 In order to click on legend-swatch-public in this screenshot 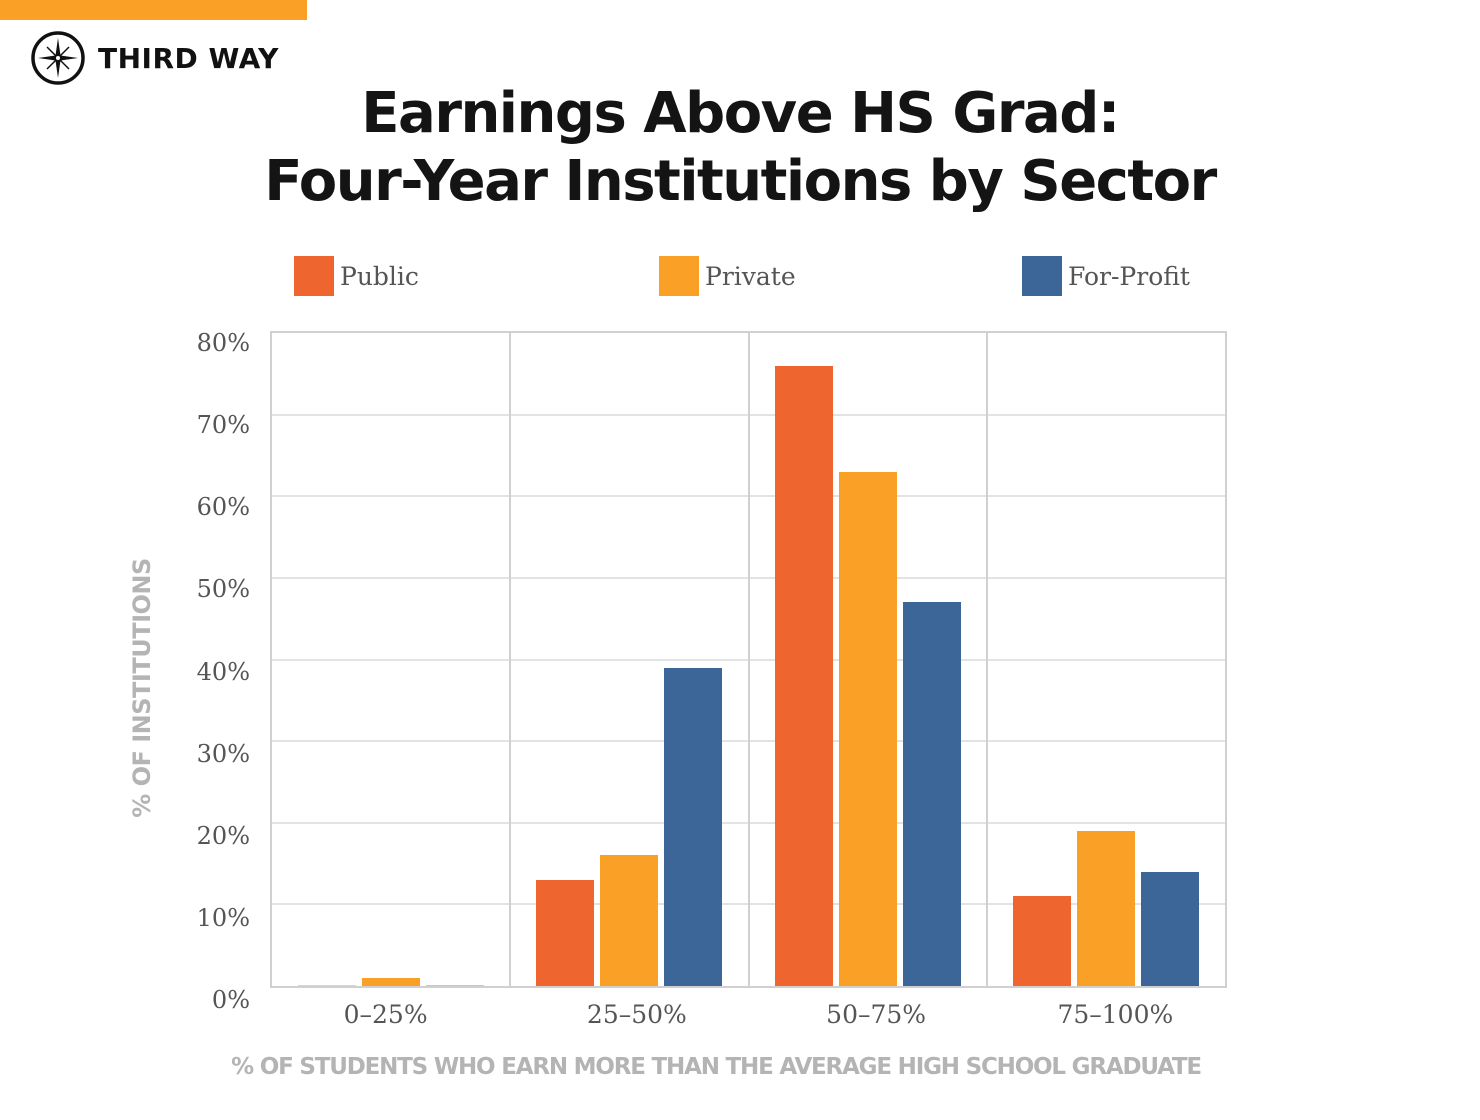, I will do `click(314, 276)`.